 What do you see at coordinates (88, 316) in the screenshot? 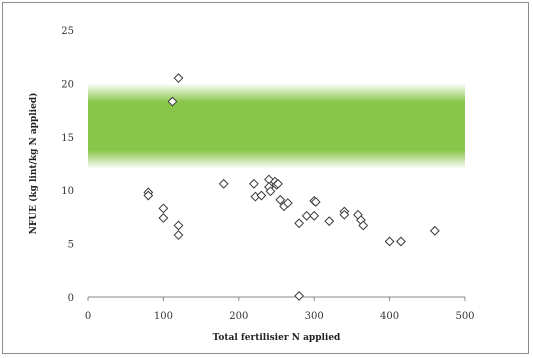
I see `x-tick-label: 0` at bounding box center [88, 316].